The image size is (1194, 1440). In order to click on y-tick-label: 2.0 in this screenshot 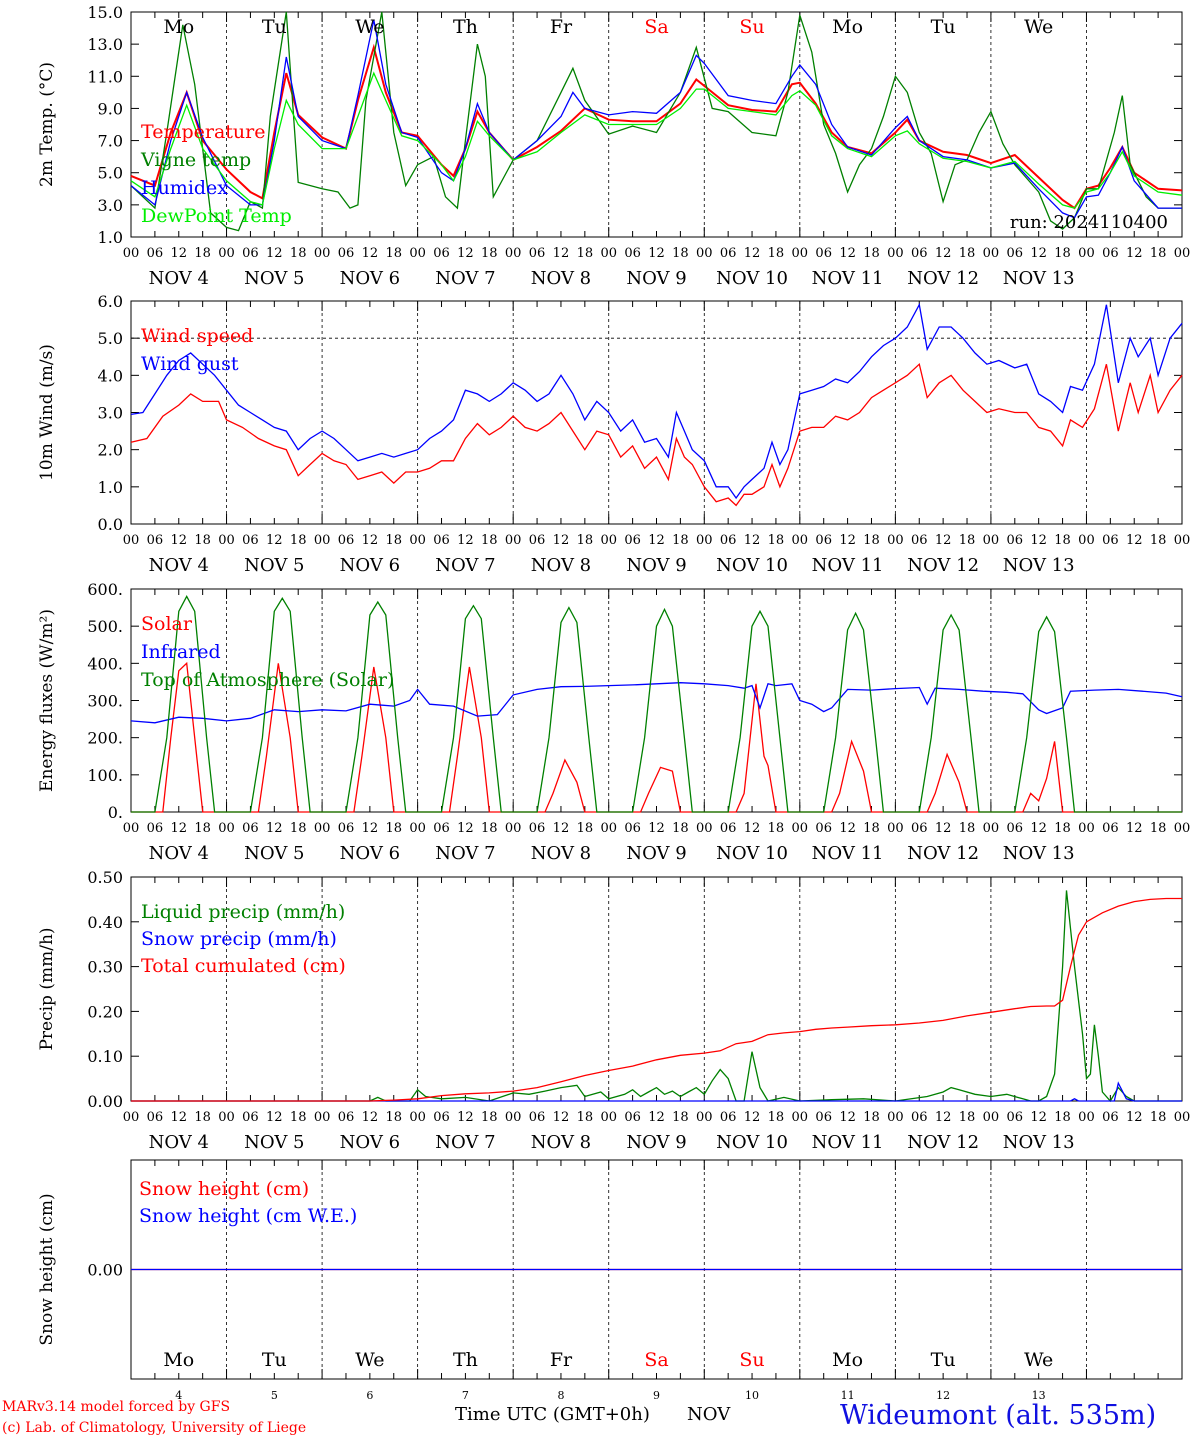, I will do `click(110, 450)`.